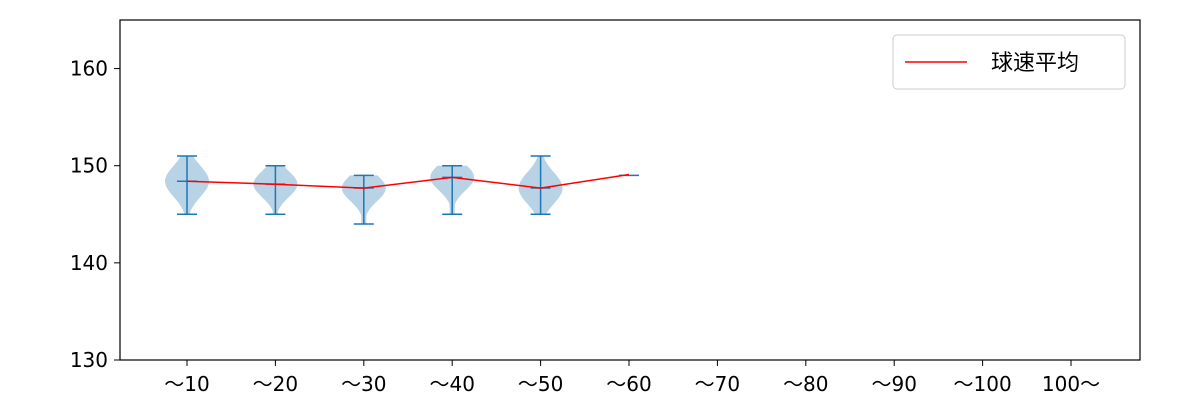 The width and height of the screenshot is (1200, 400). I want to click on x-tick-label: 〜10, so click(186, 384).